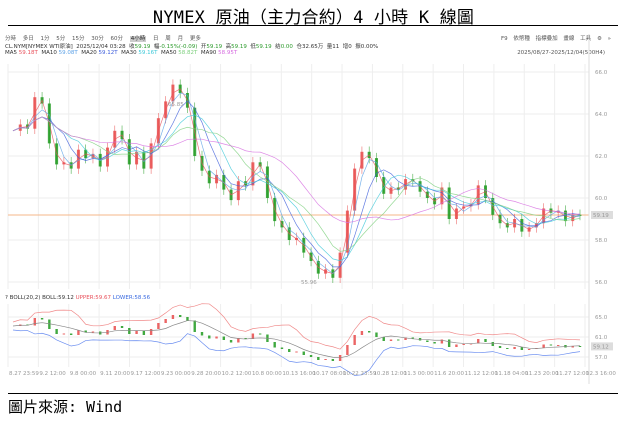 This screenshot has height=422, width=627. Describe the element at coordinates (208, 53) in the screenshot. I see `ma-label: MA90` at that location.